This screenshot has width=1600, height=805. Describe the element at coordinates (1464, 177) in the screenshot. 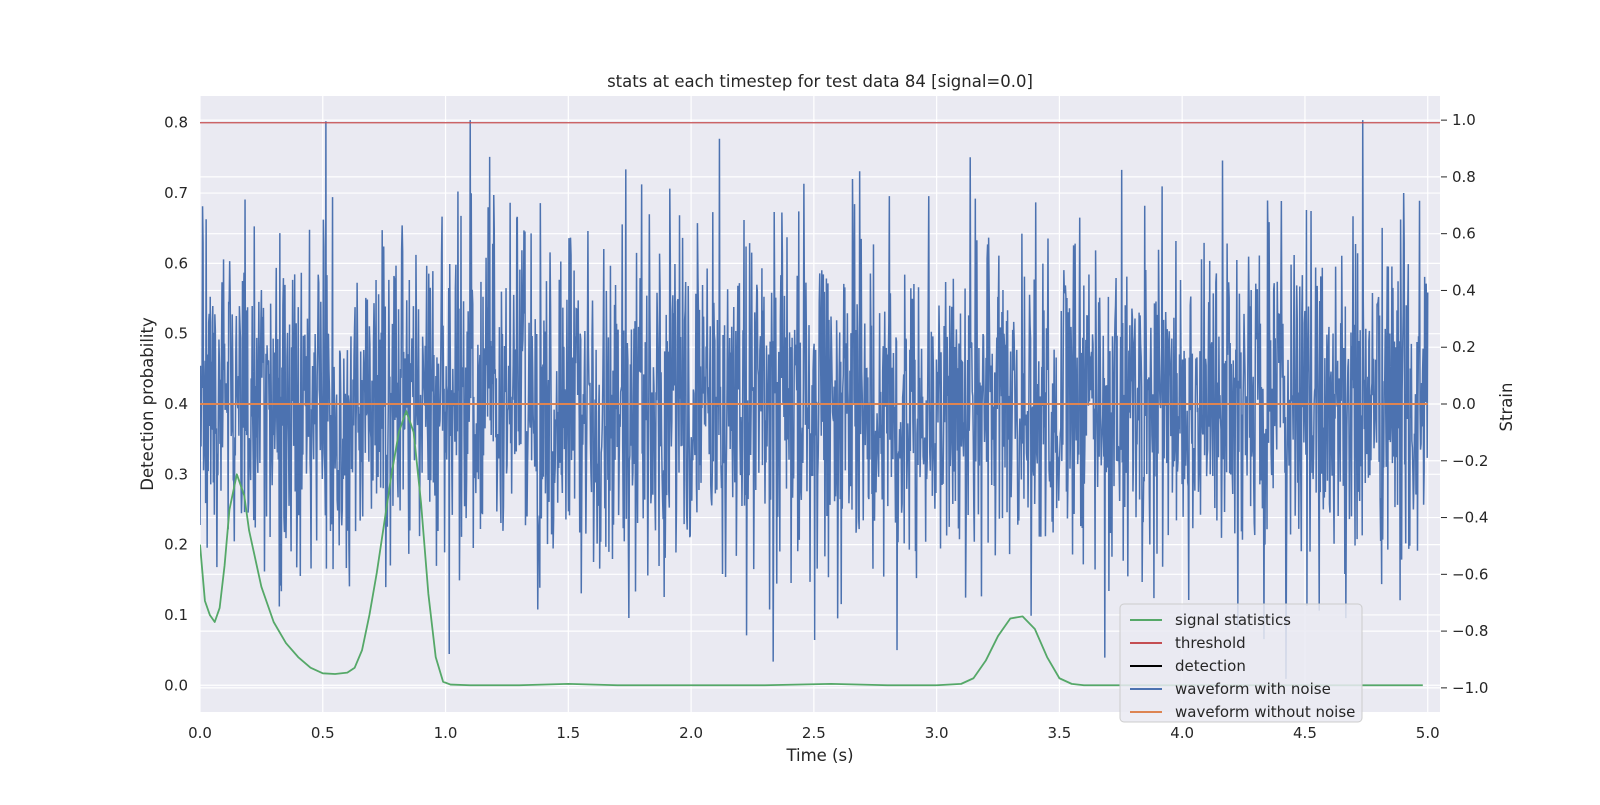

I see `y2-tick-label: 0.8` at that location.